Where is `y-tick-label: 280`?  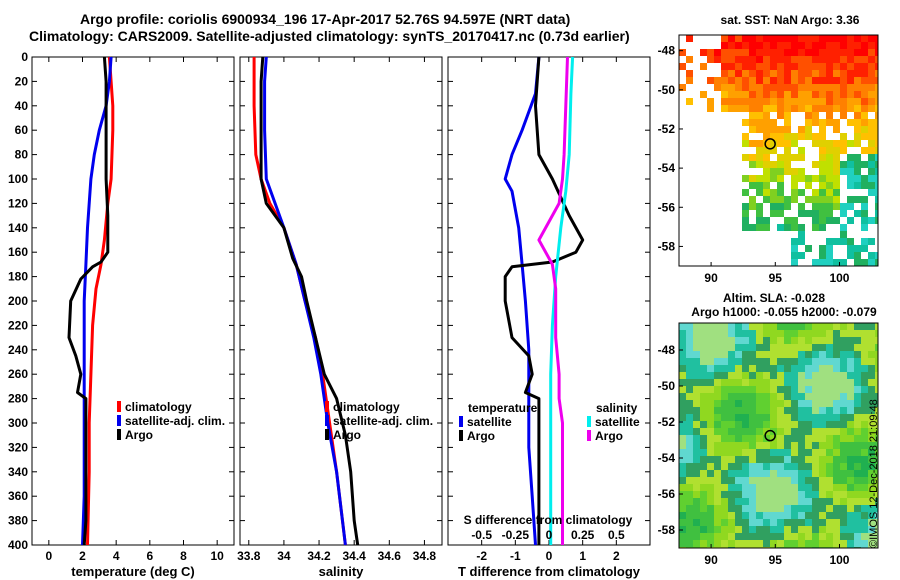
y-tick-label: 280 is located at coordinates (18, 399).